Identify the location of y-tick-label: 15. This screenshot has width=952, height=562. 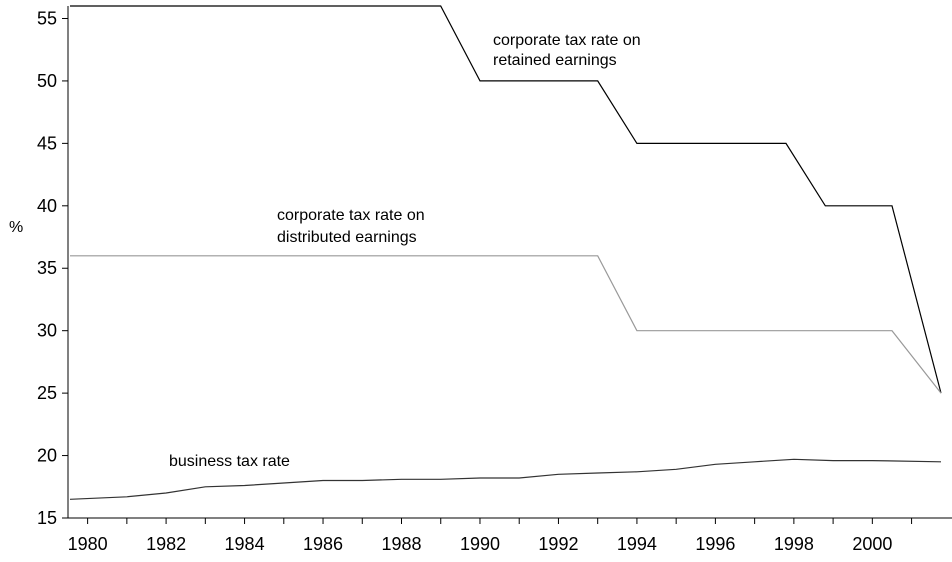
(47, 518).